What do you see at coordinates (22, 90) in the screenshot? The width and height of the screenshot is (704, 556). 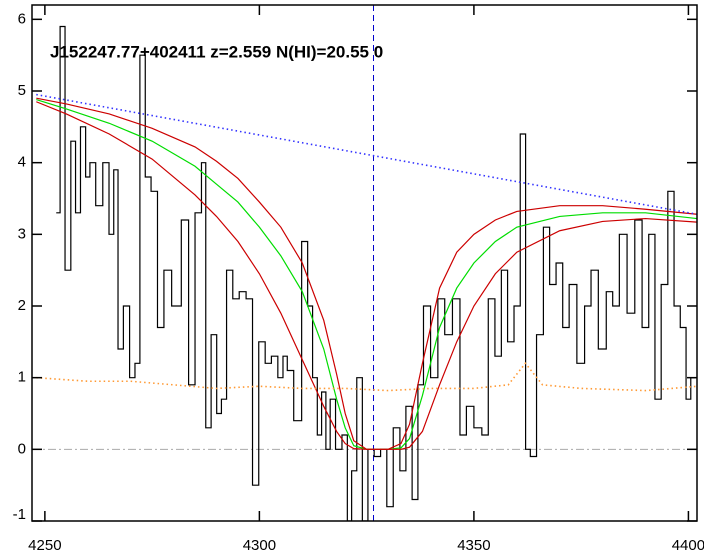 I see `y-tick-label: 5` at bounding box center [22, 90].